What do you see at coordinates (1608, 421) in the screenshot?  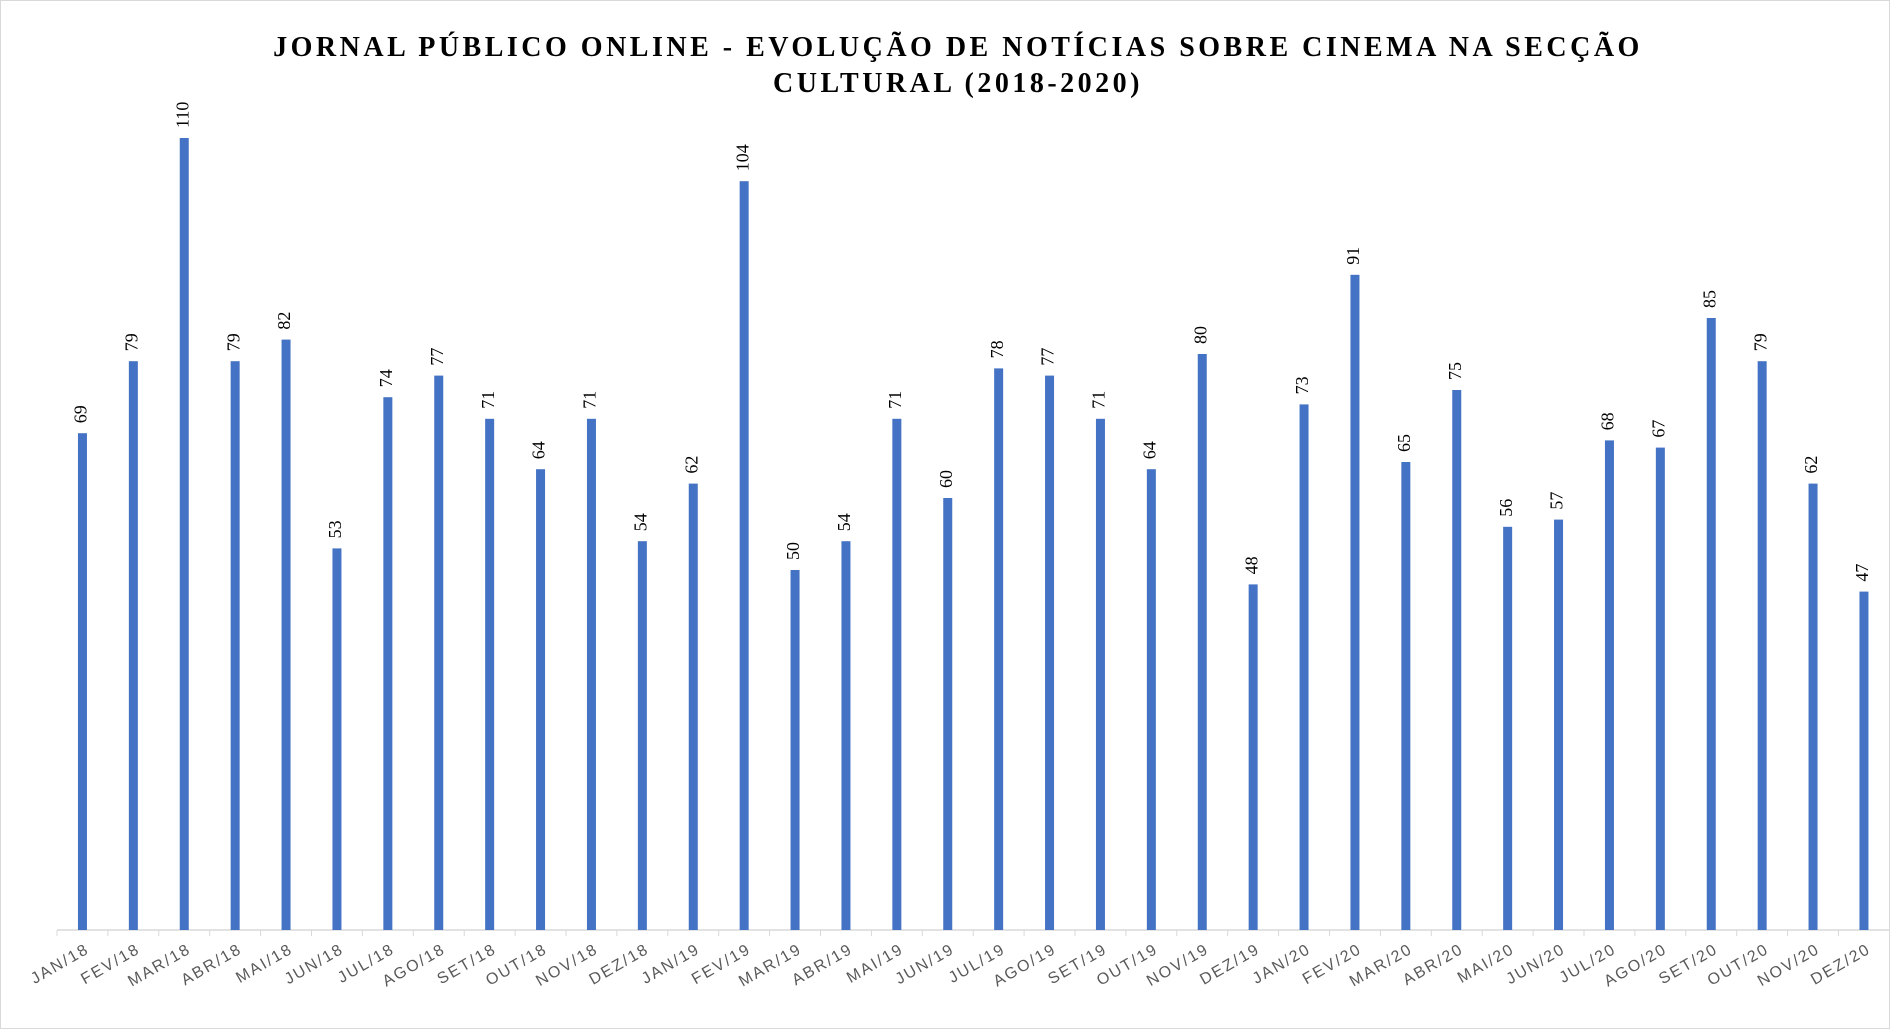 I see `value-label: 68` at bounding box center [1608, 421].